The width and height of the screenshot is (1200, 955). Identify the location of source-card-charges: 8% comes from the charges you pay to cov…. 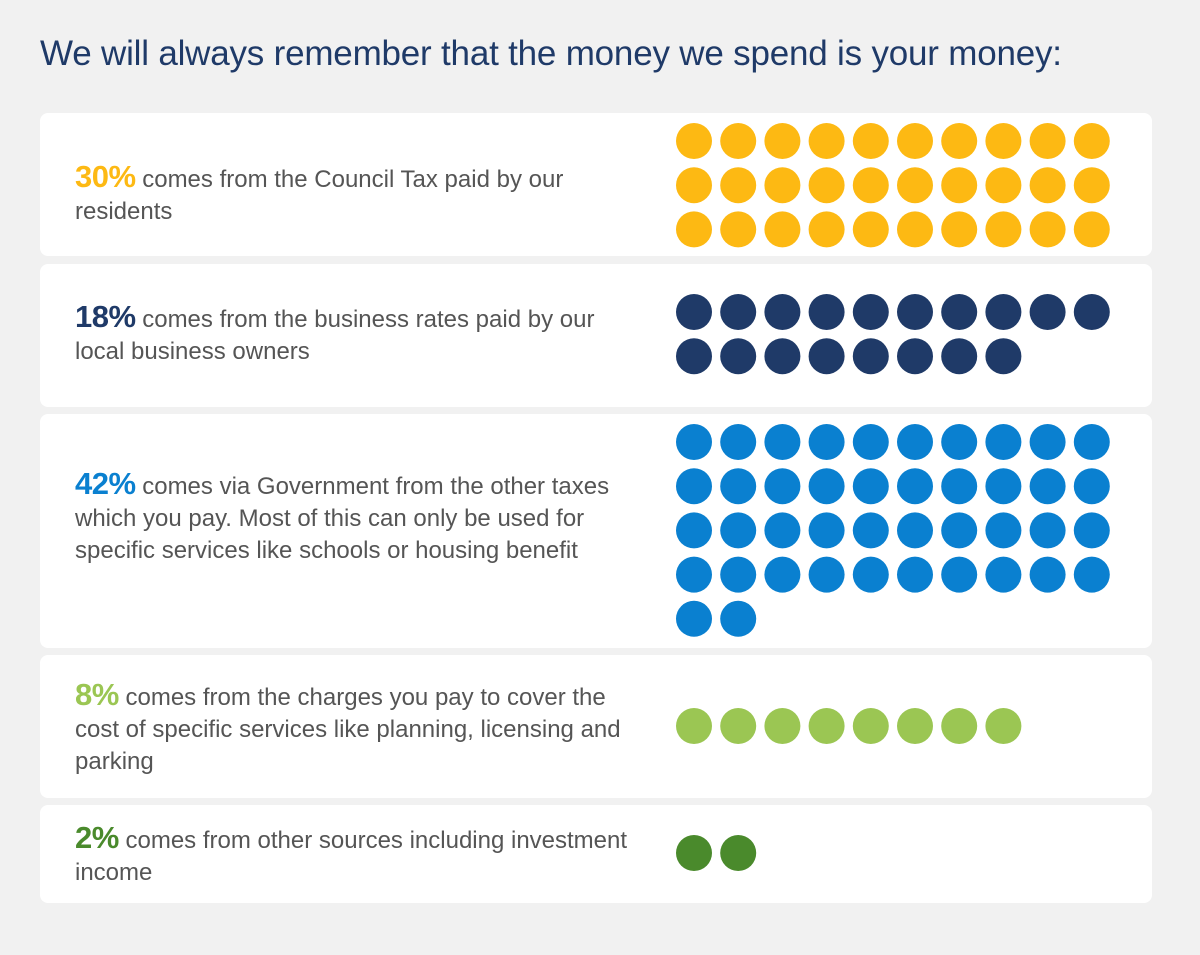
(596, 726).